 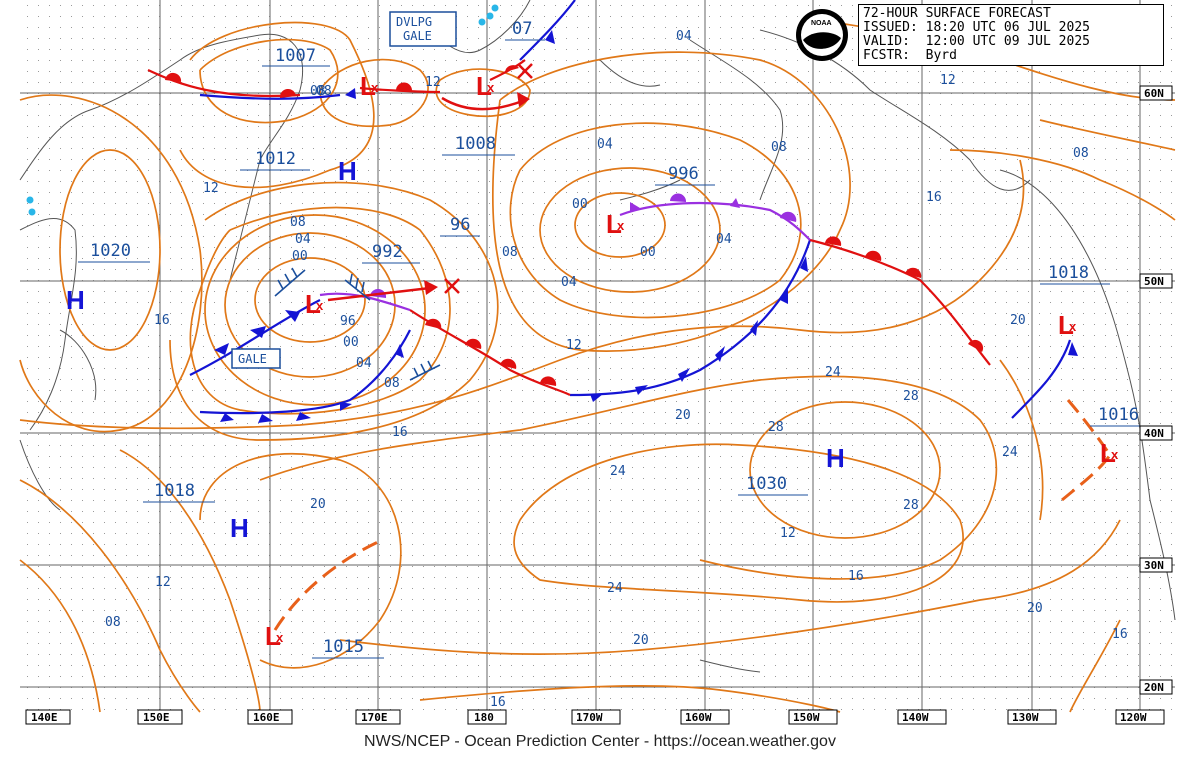 I want to click on high-center-1: H, so click(x=347, y=171).